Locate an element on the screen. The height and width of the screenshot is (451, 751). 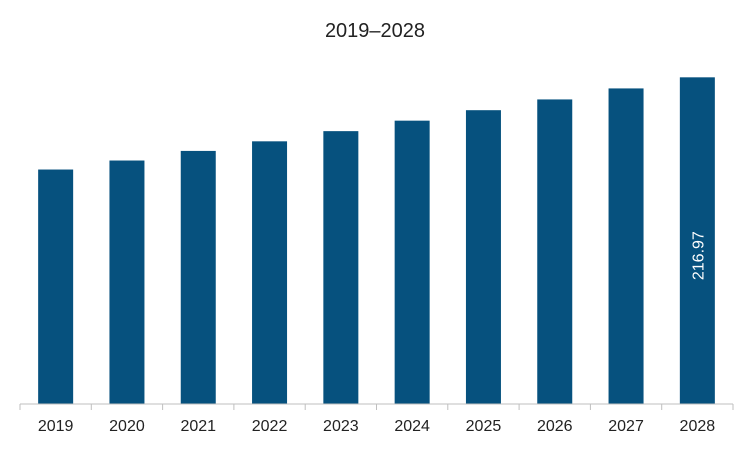
x-tick-label-2025: 2025 is located at coordinates (484, 426).